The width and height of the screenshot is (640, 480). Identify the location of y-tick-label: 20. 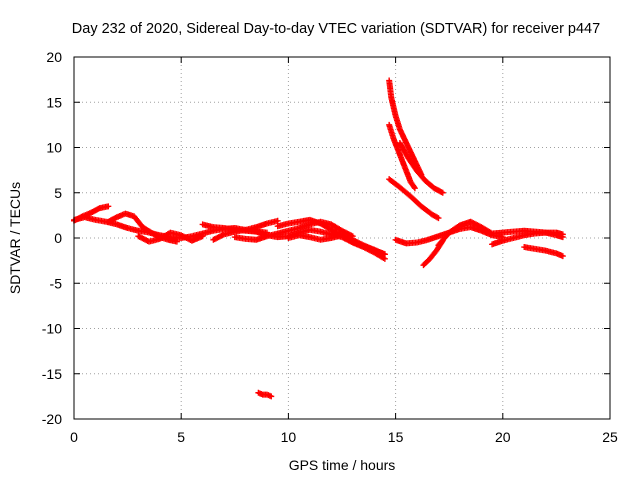
(54, 57).